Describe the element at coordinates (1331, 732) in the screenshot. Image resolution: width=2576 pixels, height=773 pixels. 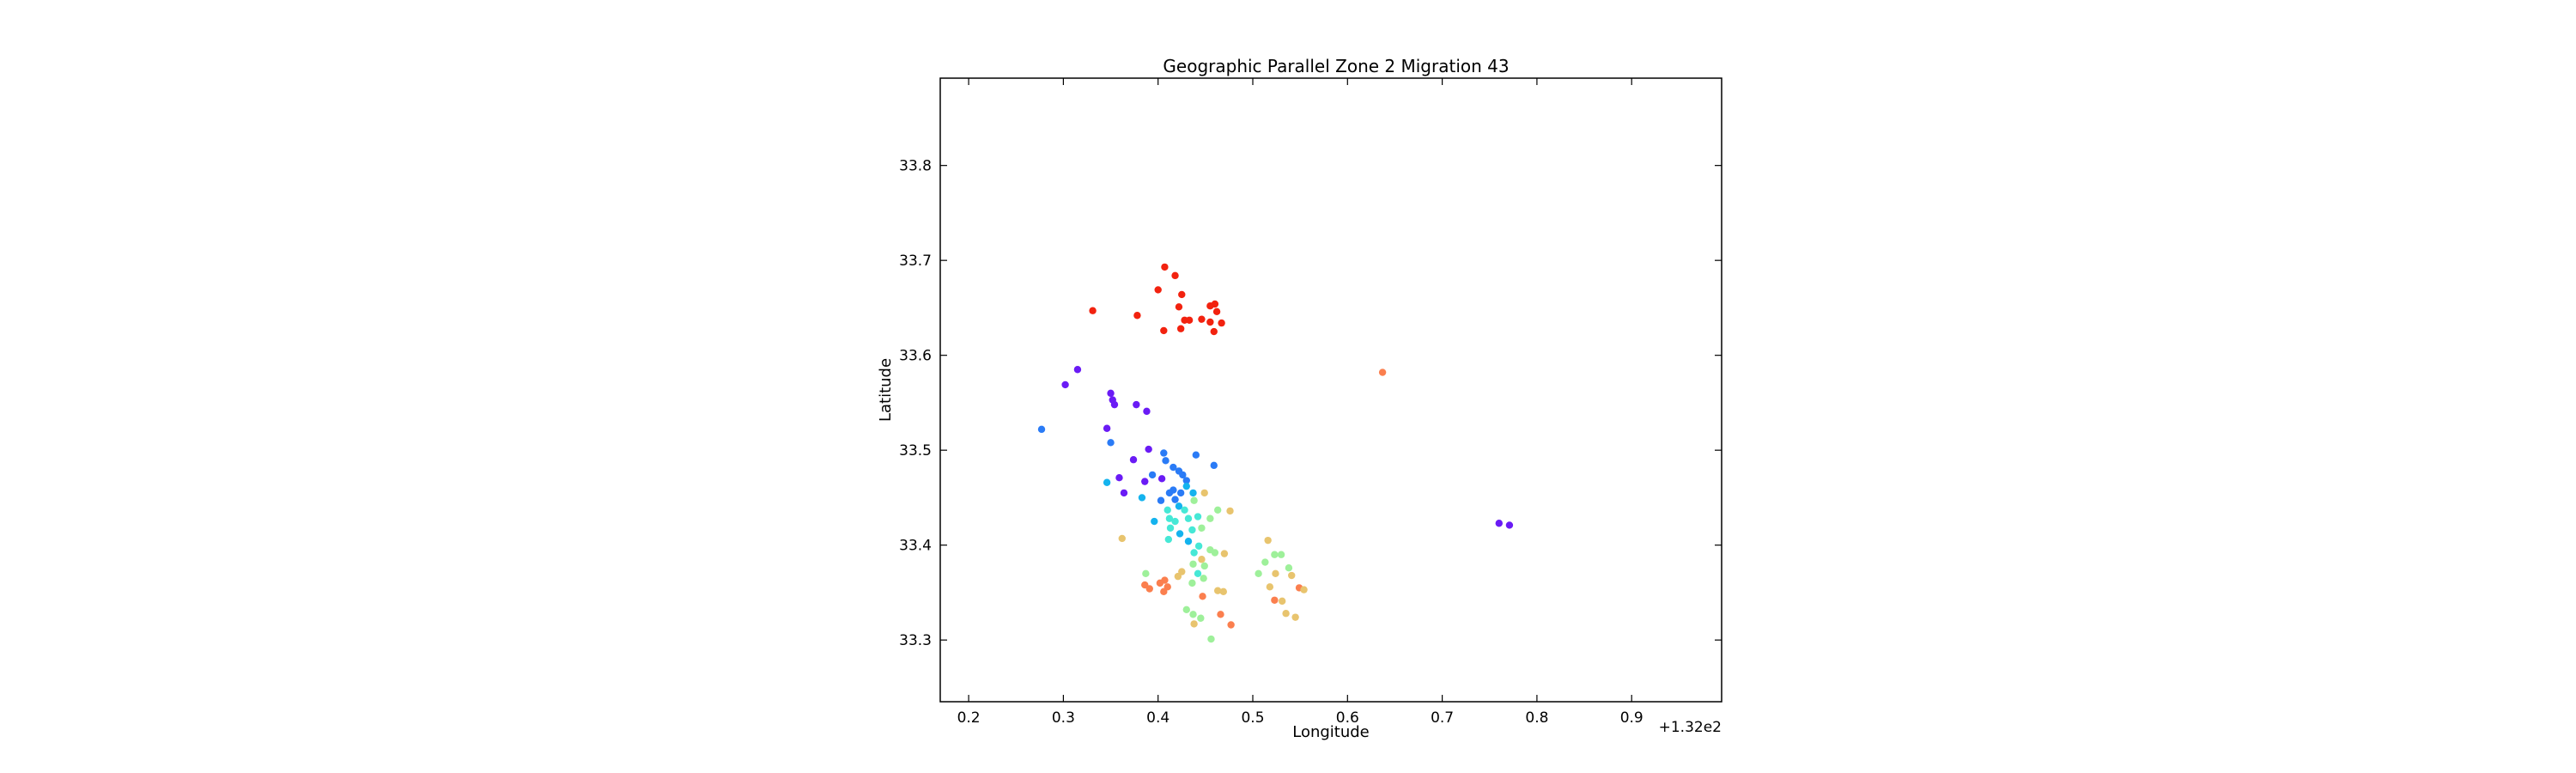
I see `x-axis-label: Longitude` at that location.